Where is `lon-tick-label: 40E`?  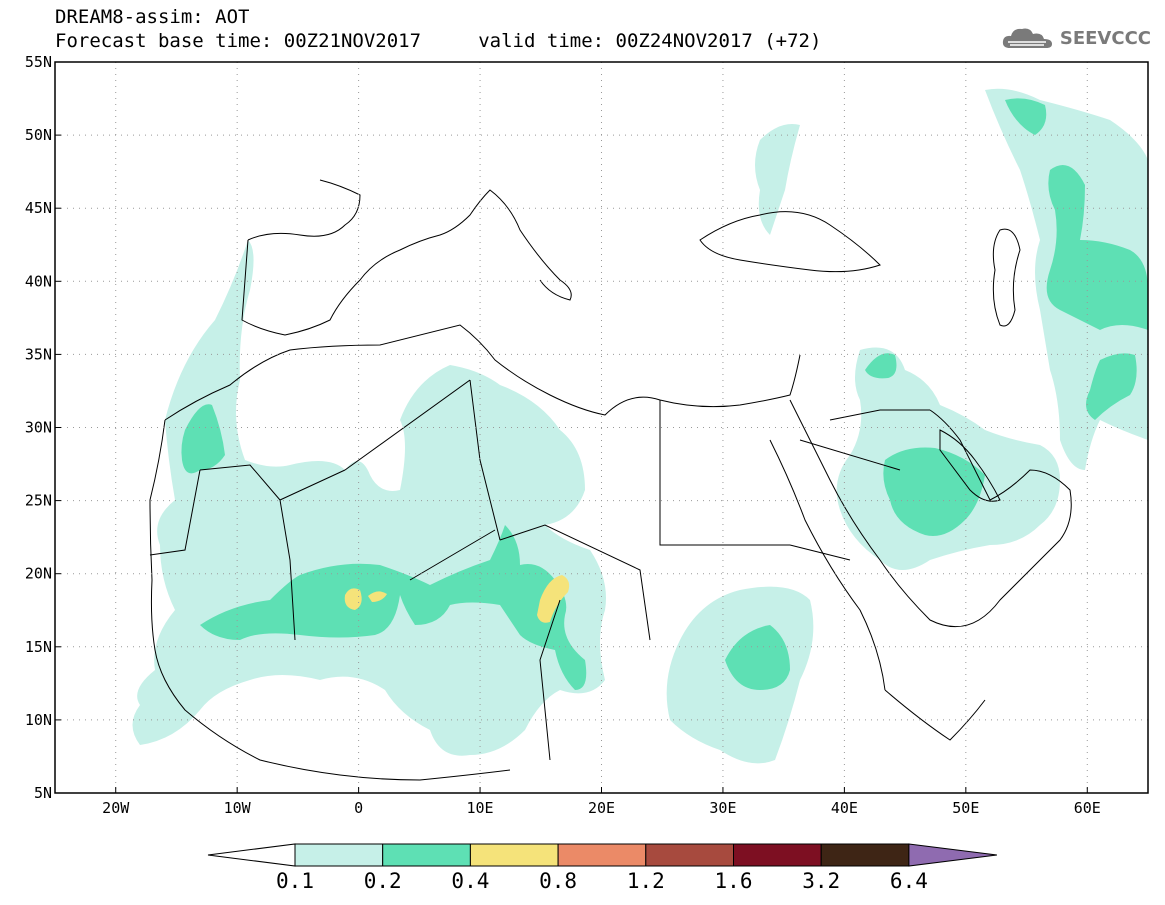 lon-tick-label: 40E is located at coordinates (844, 808).